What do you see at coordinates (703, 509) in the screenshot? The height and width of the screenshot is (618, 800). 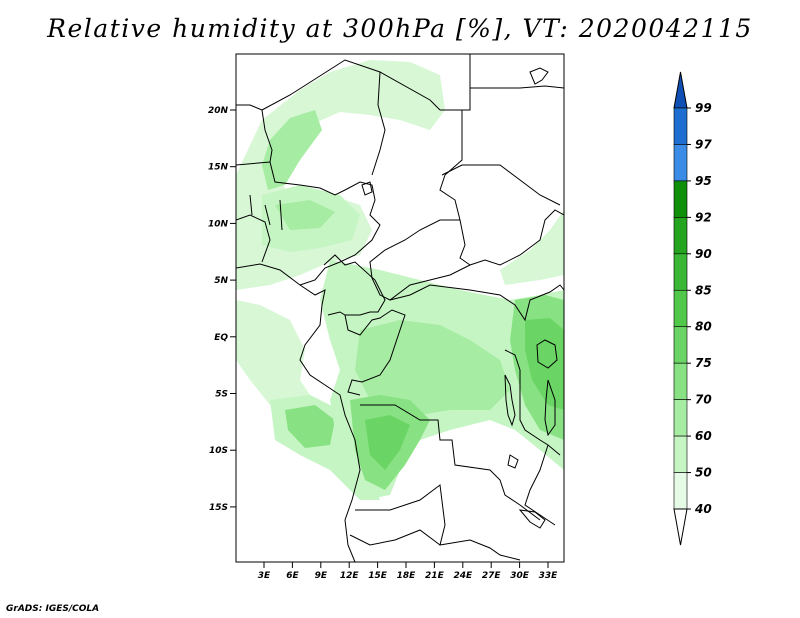 I see `colorbar-label: 40` at bounding box center [703, 509].